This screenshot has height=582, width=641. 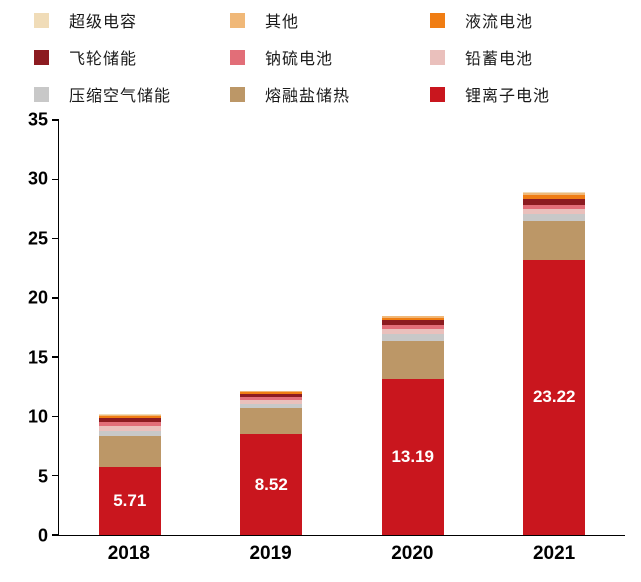 I want to click on legend-label: 液流电池, so click(x=499, y=22).